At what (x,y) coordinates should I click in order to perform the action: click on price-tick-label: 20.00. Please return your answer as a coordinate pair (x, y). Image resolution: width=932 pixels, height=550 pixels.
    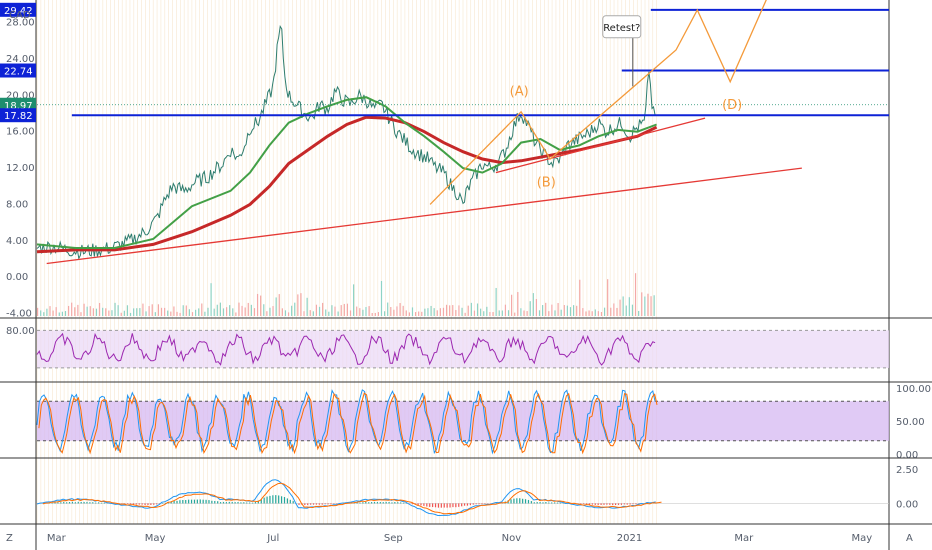
    Looking at the image, I should click on (20, 95).